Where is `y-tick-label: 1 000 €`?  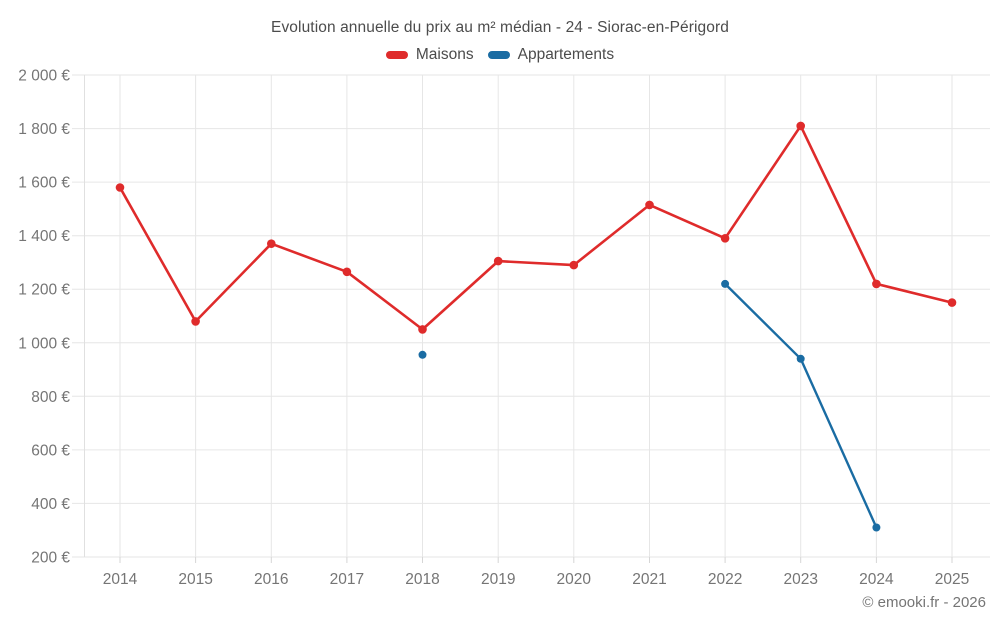 y-tick-label: 1 000 € is located at coordinates (44, 343).